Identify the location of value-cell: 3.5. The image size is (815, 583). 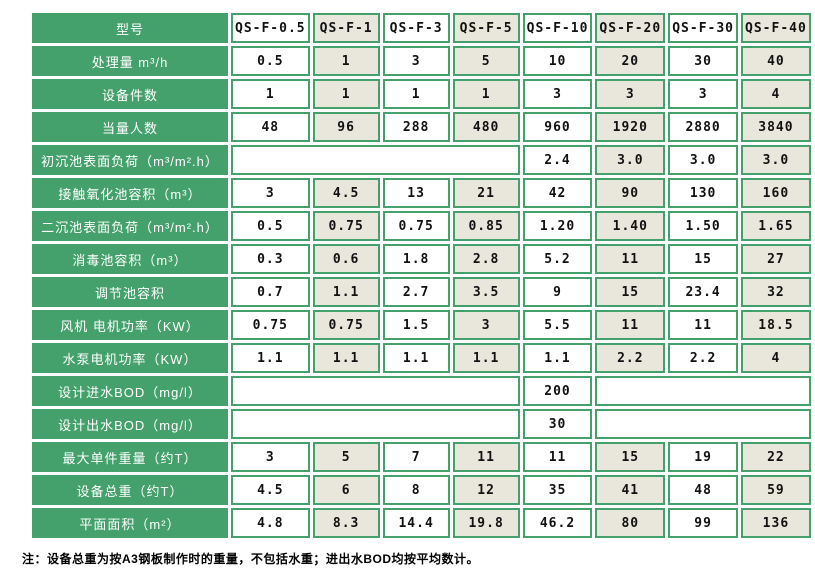
(486, 292).